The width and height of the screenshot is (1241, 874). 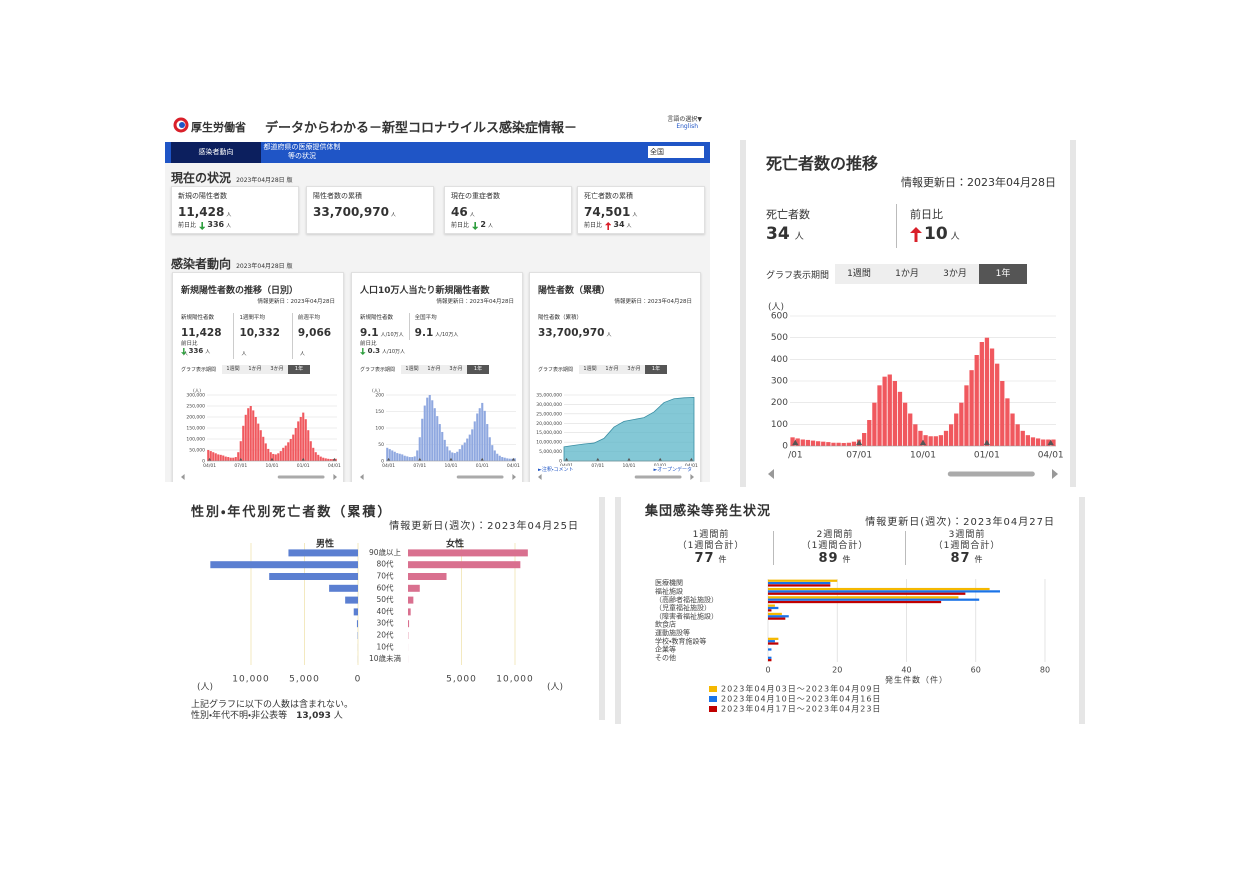 I want to click on y-tick-label: 200, so click(x=379, y=396).